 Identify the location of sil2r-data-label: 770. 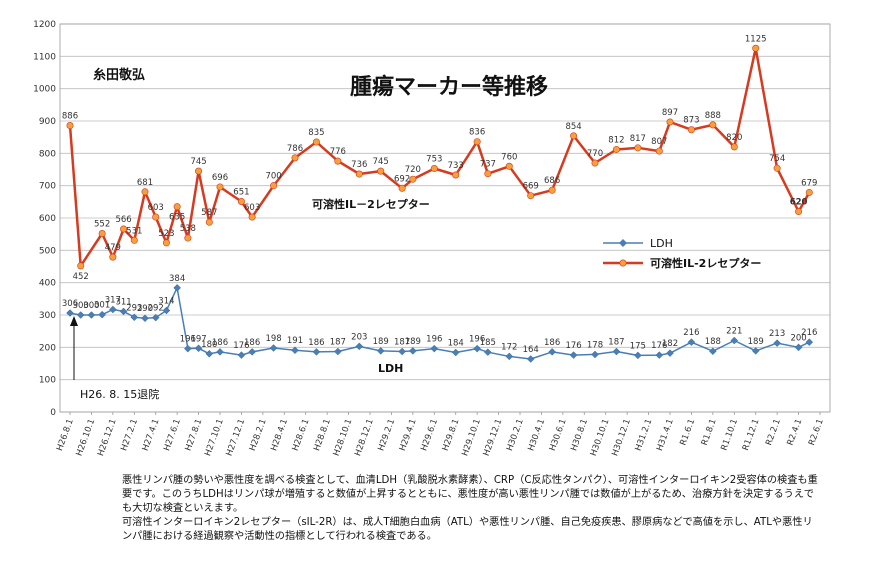
(595, 154).